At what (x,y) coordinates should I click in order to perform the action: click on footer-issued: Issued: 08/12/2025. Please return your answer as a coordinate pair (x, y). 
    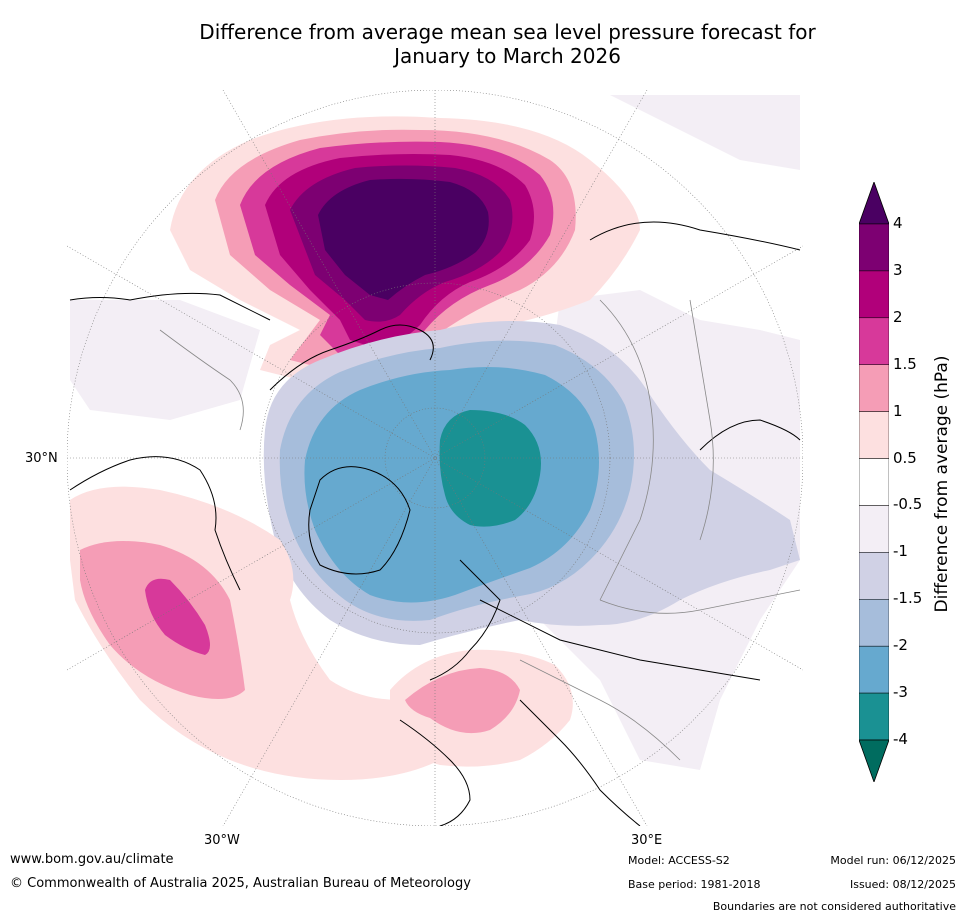
    Looking at the image, I should click on (902, 884).